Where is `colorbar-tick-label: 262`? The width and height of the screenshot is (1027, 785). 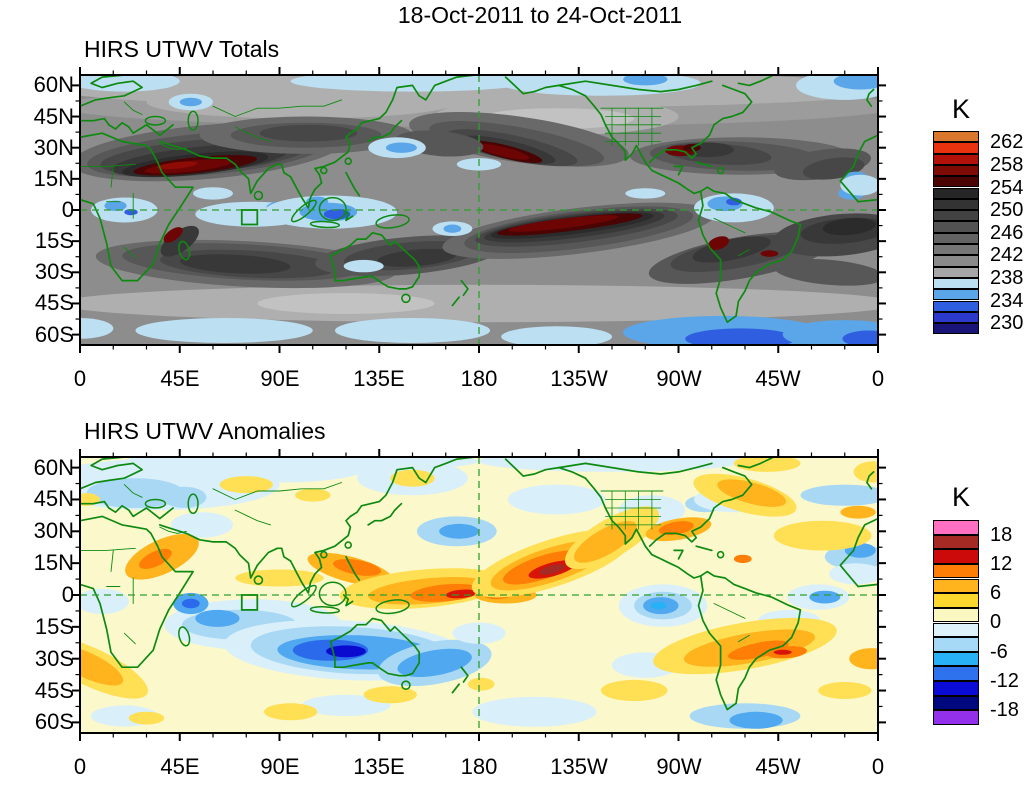 colorbar-tick-label: 262 is located at coordinates (1007, 142).